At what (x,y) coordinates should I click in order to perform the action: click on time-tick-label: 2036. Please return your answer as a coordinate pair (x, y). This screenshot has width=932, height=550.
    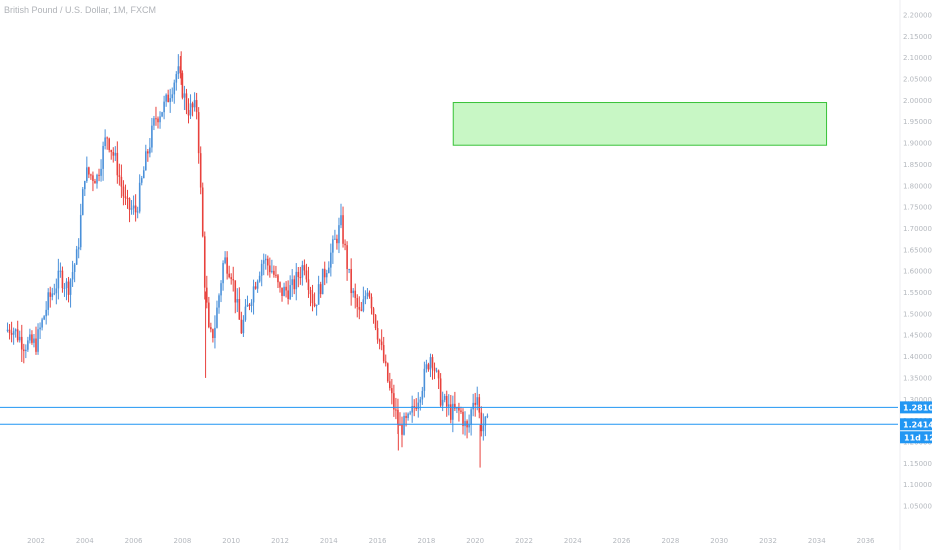
    Looking at the image, I should click on (866, 541).